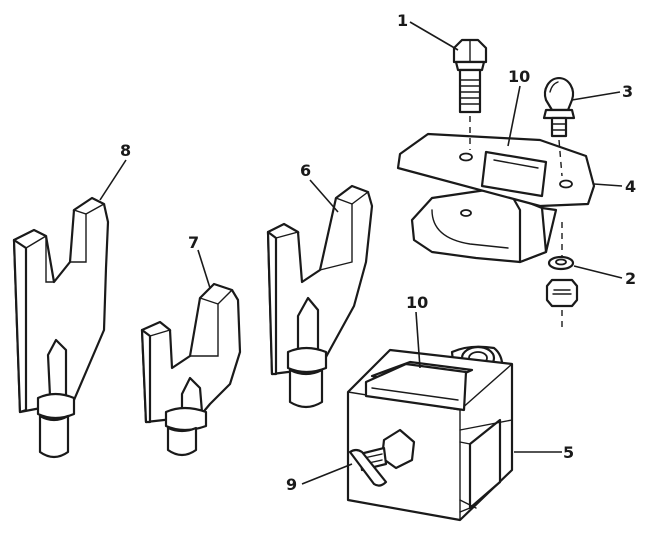 This screenshot has height=534, width=655. What do you see at coordinates (125, 150) in the screenshot?
I see `callout-8: 8` at bounding box center [125, 150].